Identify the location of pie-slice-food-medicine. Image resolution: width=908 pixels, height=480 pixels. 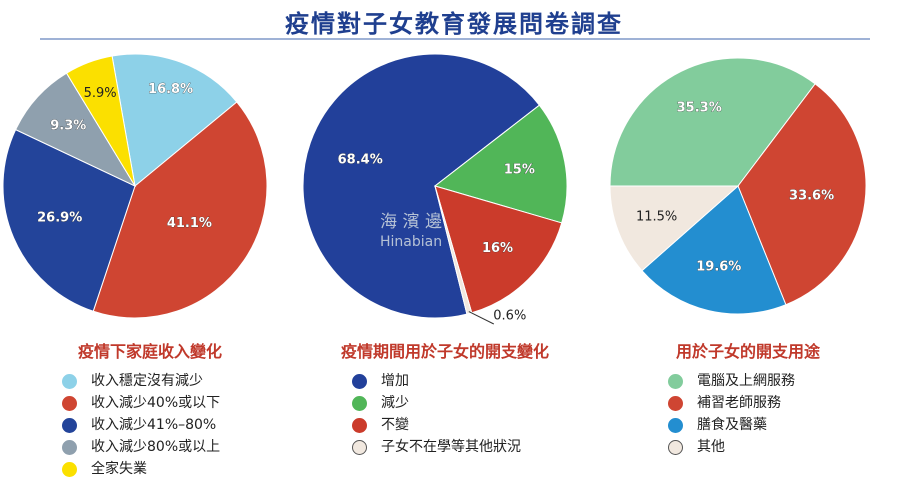
(714, 250).